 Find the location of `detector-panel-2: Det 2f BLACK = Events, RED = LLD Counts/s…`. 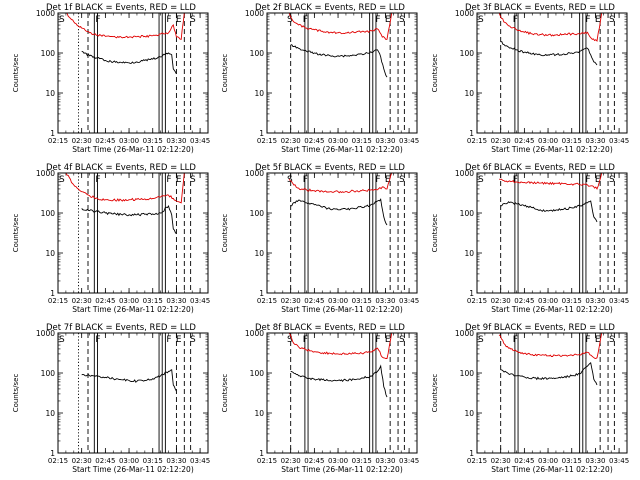

detector-panel-2: Det 2f BLACK = Events, RED = LLD Counts/s… is located at coordinates (320, 78).